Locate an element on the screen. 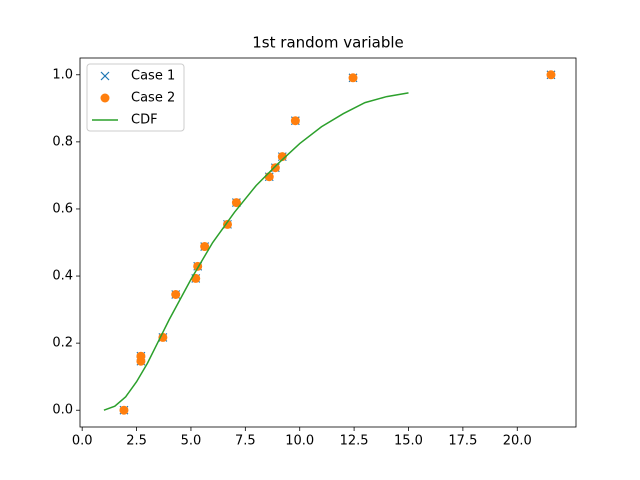  x-tick-label: 17.5 is located at coordinates (462, 441).